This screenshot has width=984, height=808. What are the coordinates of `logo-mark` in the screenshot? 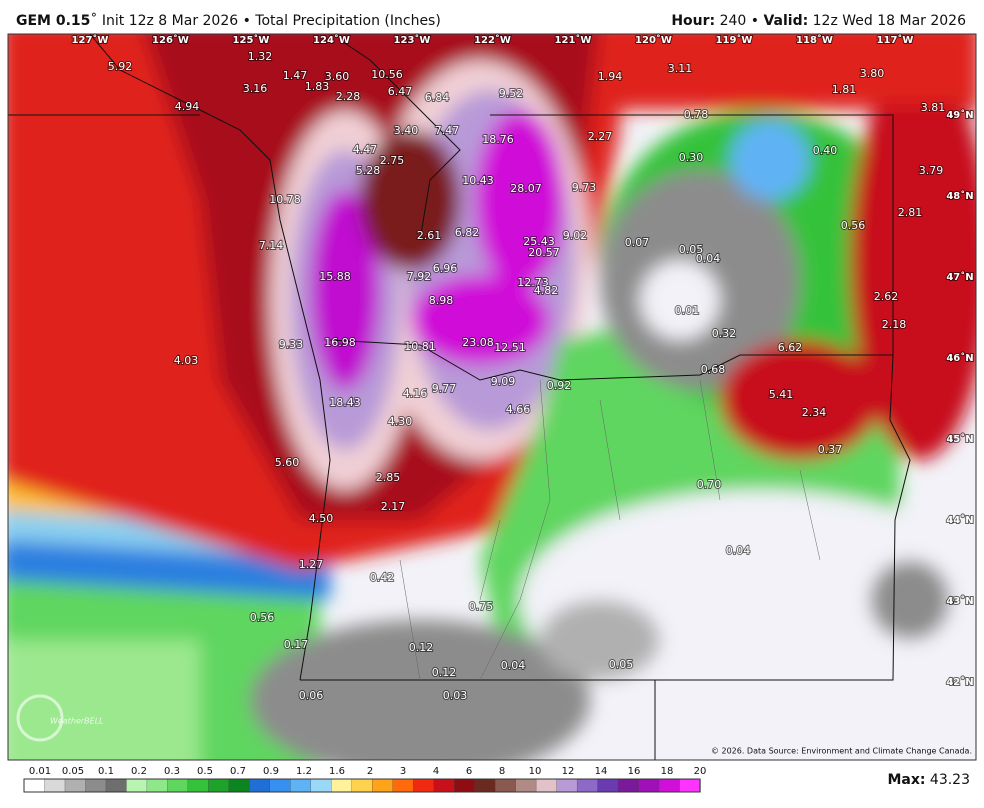 It's located at (40, 718).